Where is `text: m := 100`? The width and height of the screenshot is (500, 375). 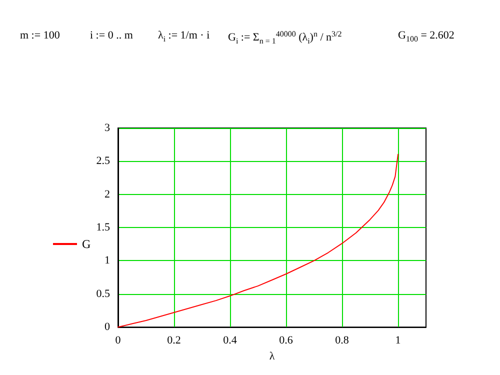
text: m := 100 is located at coordinates (40, 36).